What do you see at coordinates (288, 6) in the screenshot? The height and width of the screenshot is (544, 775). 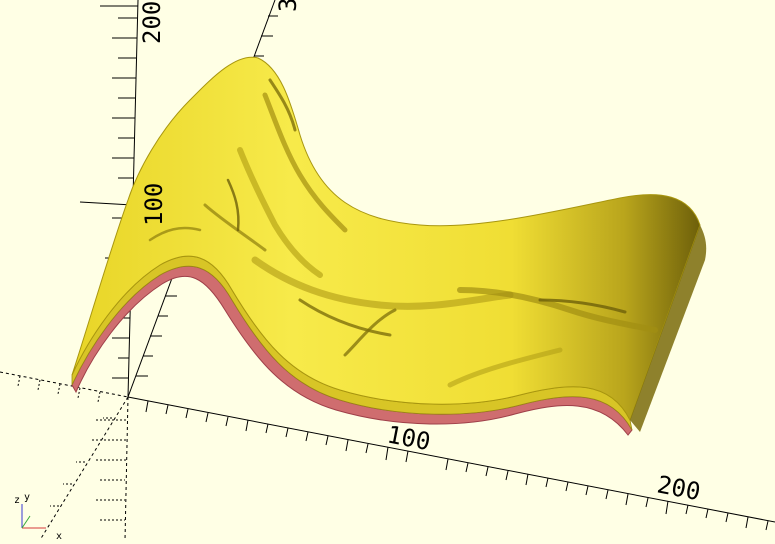 I see `axis-label-top-partial: 3` at bounding box center [288, 6].